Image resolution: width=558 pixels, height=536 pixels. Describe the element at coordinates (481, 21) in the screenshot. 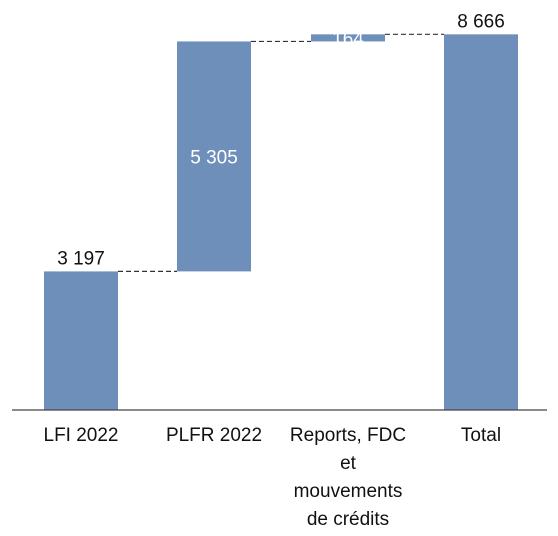

I see `value-label-4: 8 666` at that location.